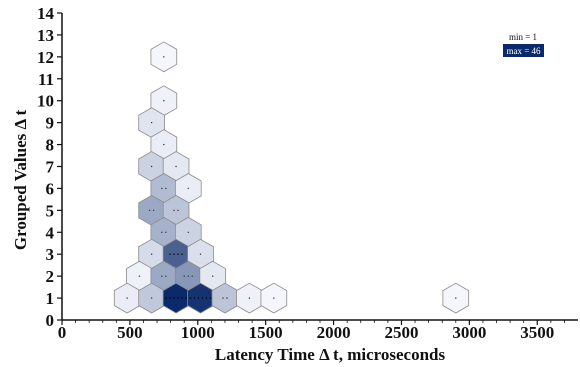 This screenshot has width=580, height=367. Describe the element at coordinates (330, 354) in the screenshot. I see `x-axis-title: Latency Time Δ t, microseconds` at that location.